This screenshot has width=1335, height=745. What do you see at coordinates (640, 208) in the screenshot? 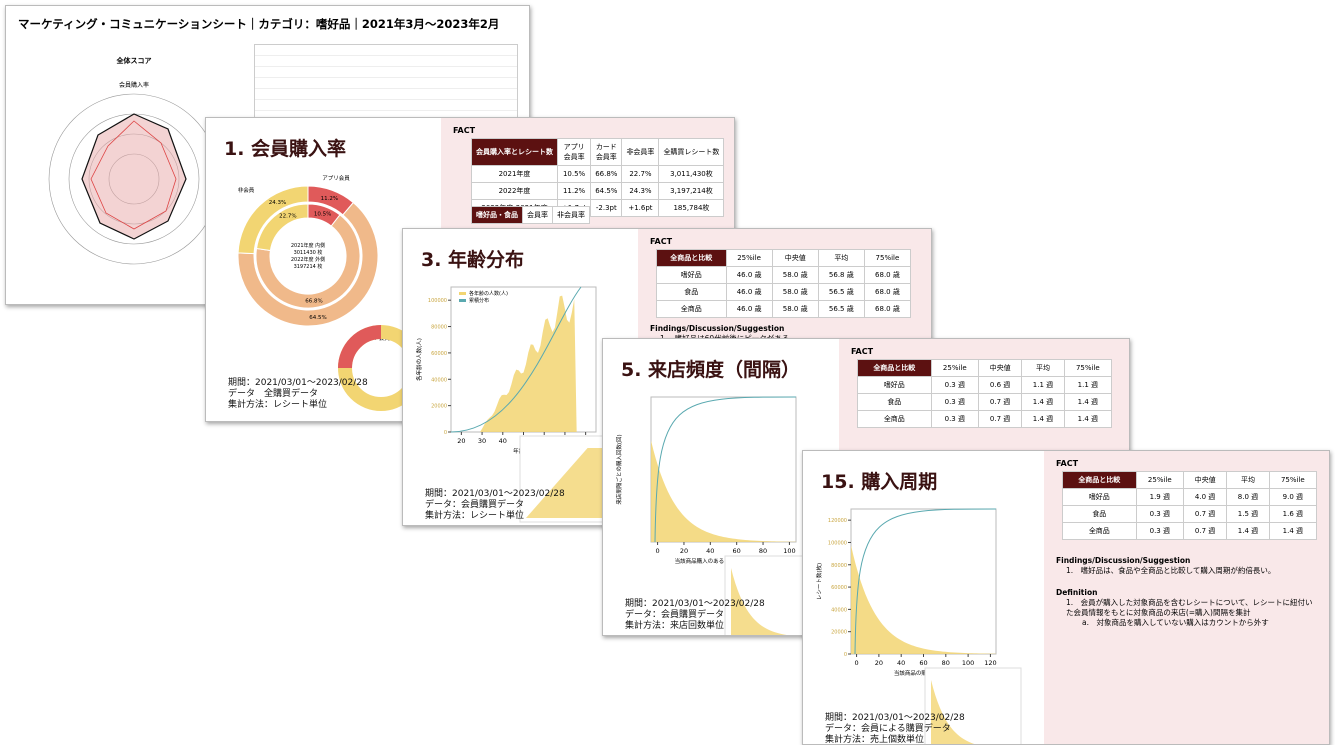
I see `table-cell: +1.6pt` at bounding box center [640, 208].